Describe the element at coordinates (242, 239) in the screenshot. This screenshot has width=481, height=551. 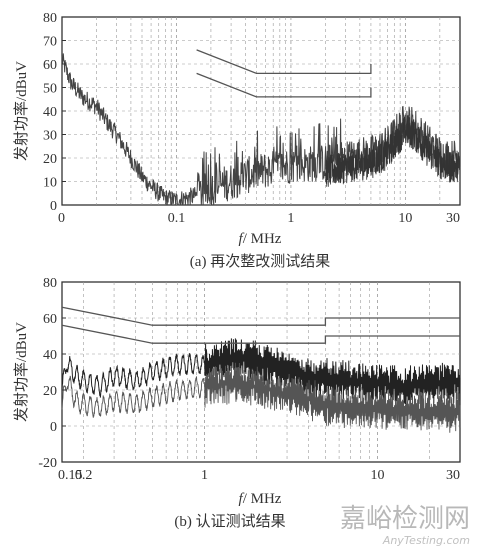
I see `chart-a-xlabel-var: f` at that location.